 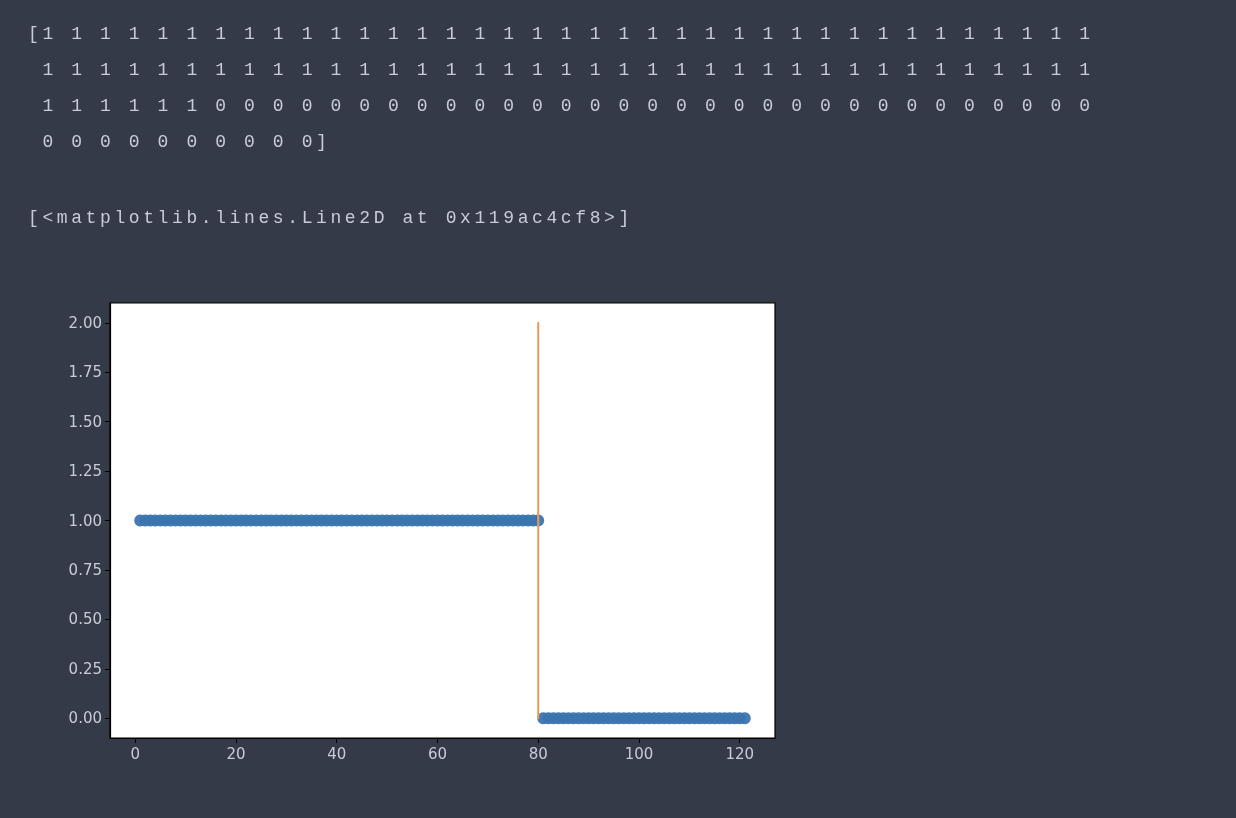 What do you see at coordinates (85, 569) in the screenshot?
I see `y-tick-label: 0.75` at bounding box center [85, 569].